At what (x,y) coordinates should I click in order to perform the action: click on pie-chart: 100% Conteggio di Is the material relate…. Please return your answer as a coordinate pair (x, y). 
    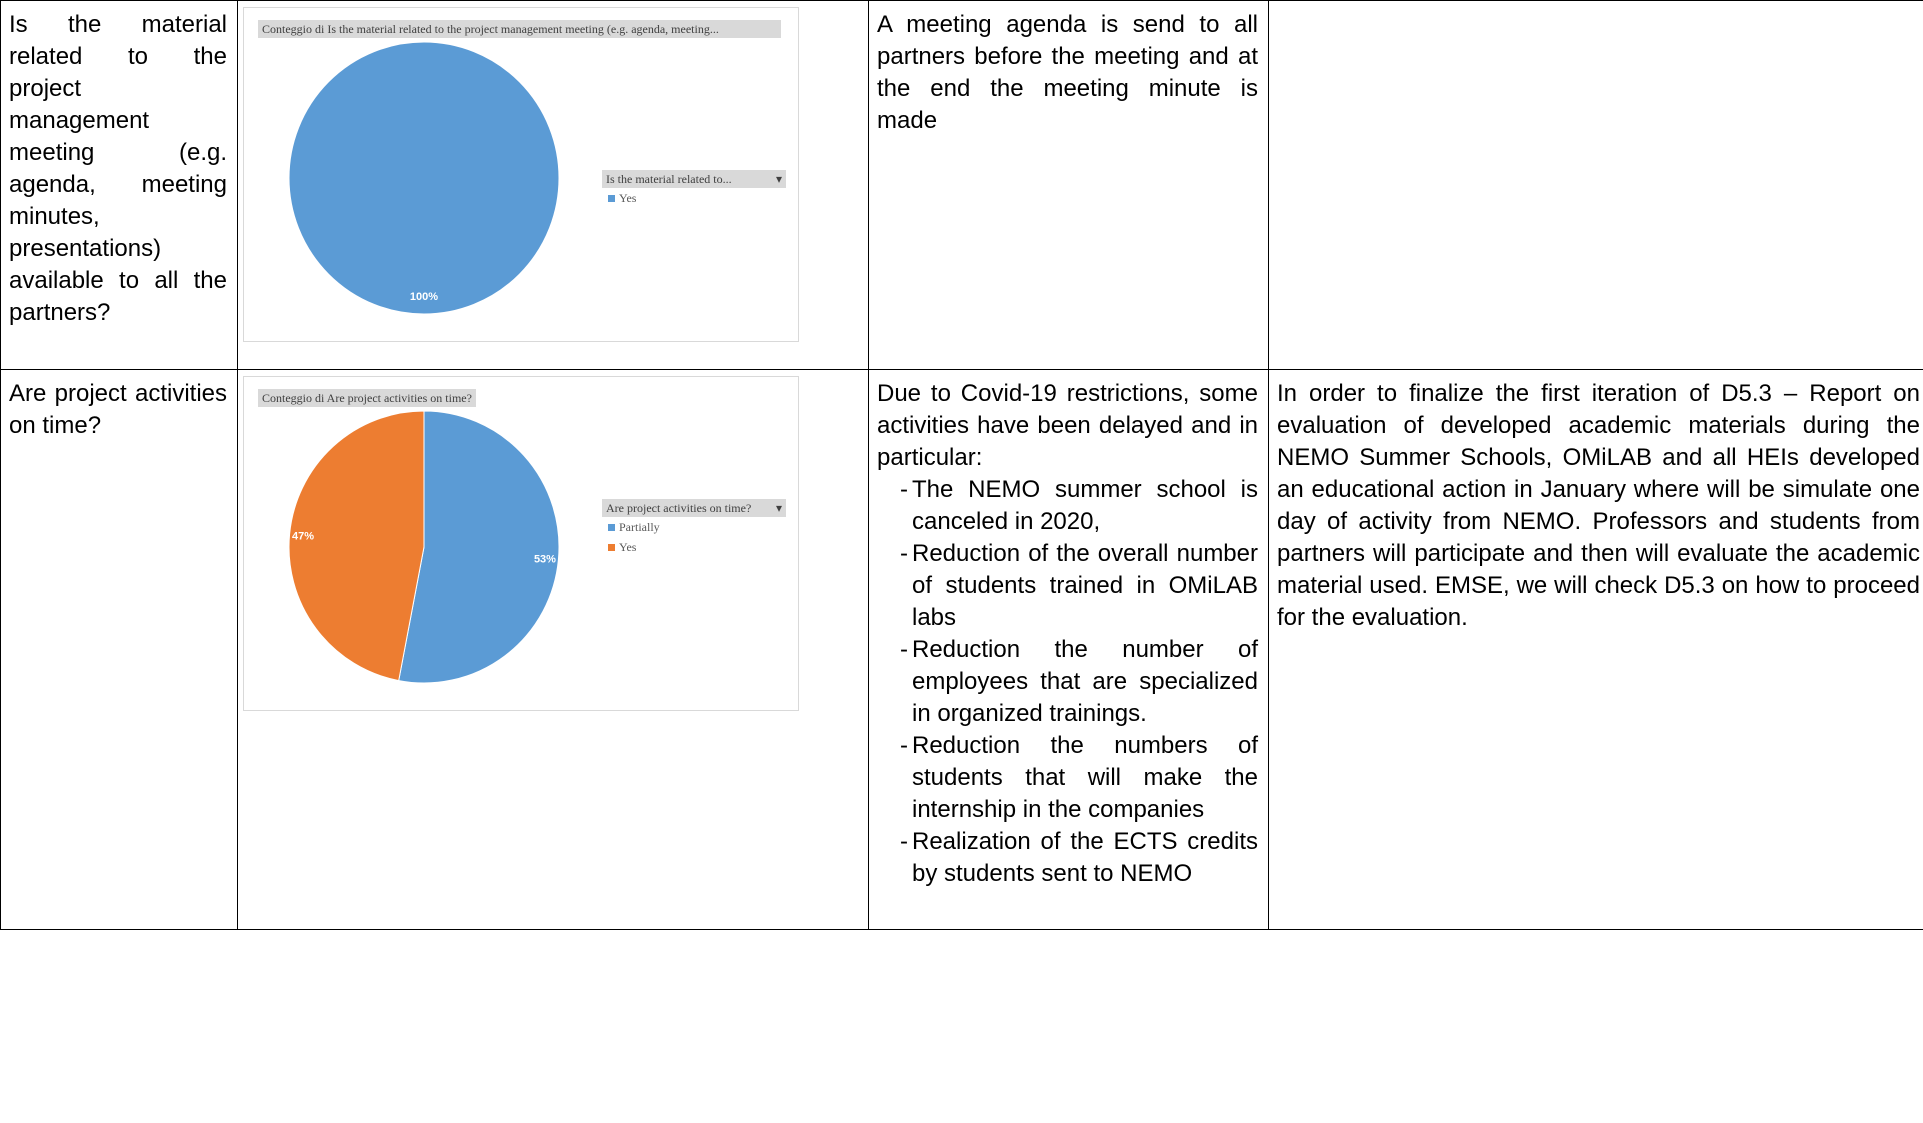
    Looking at the image, I should click on (521, 174).